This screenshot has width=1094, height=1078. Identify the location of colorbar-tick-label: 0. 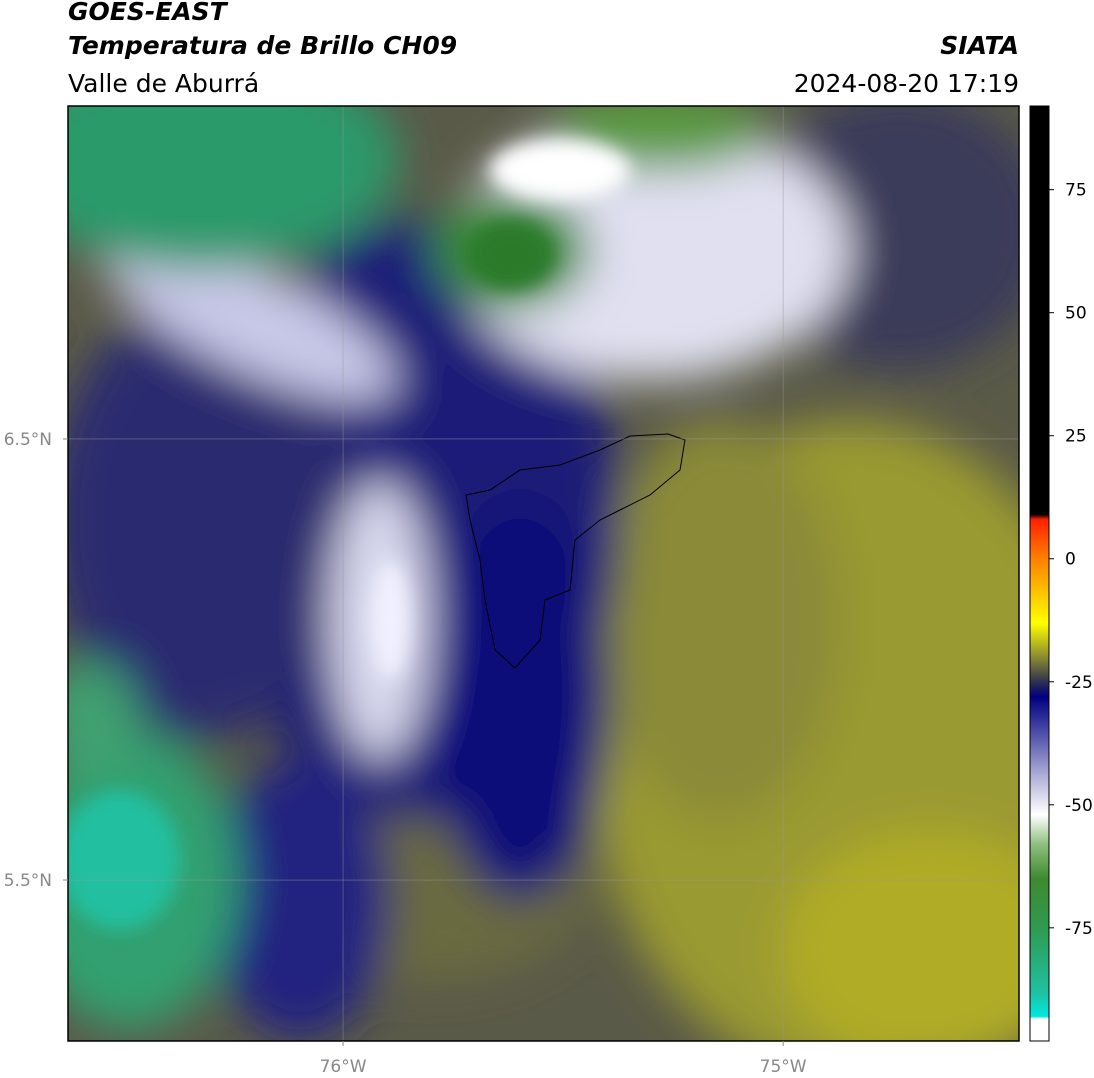
(1070, 560).